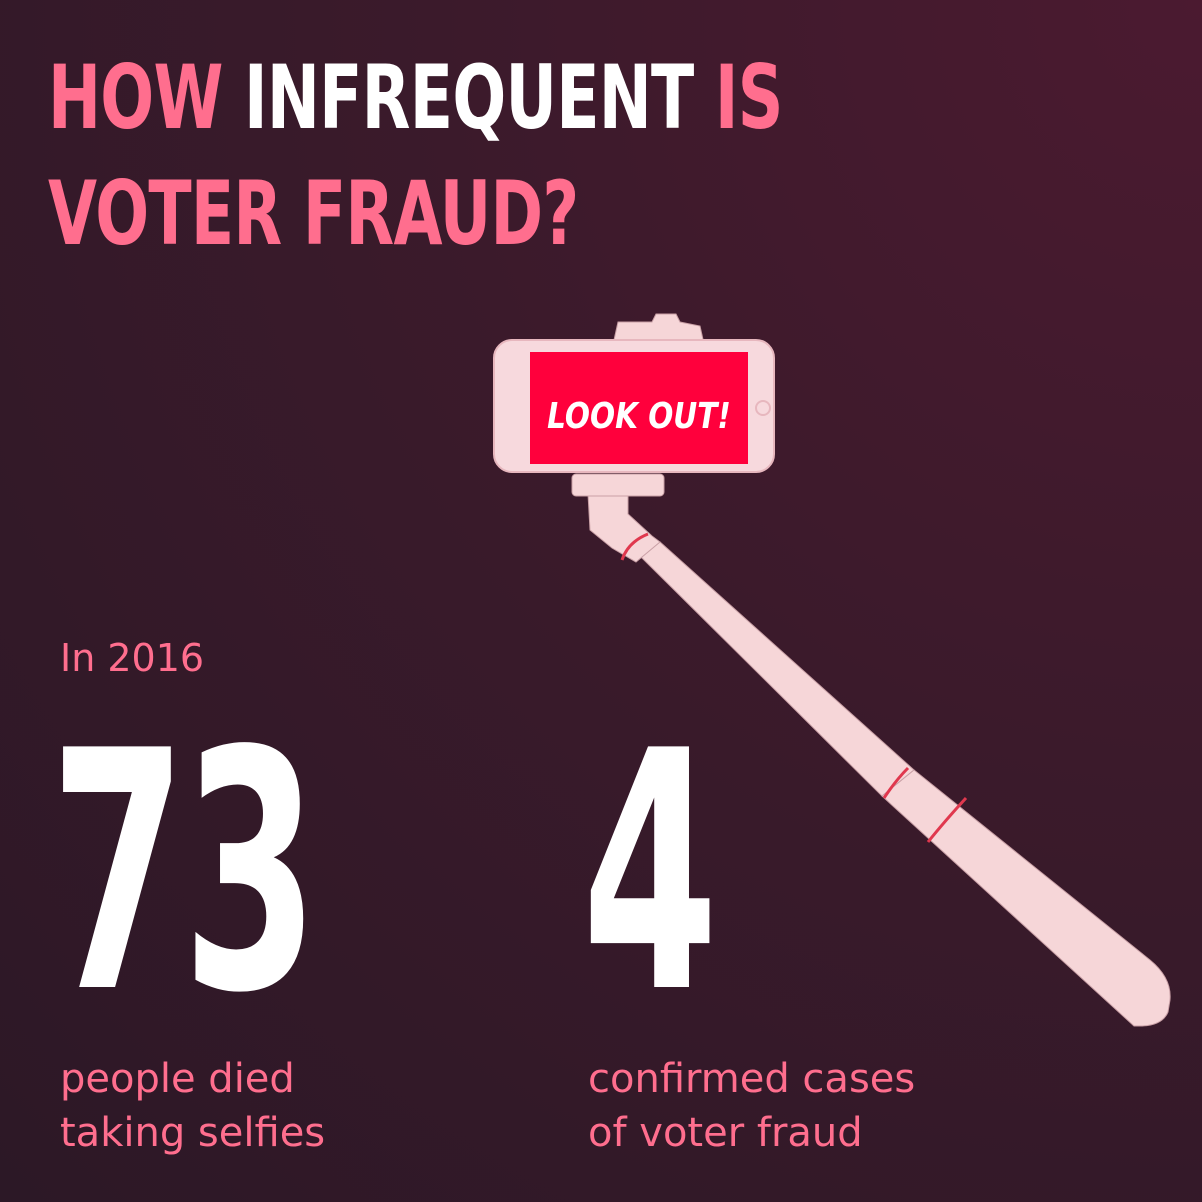  Describe the element at coordinates (763, 408) in the screenshot. I see `phone-home-button` at that location.